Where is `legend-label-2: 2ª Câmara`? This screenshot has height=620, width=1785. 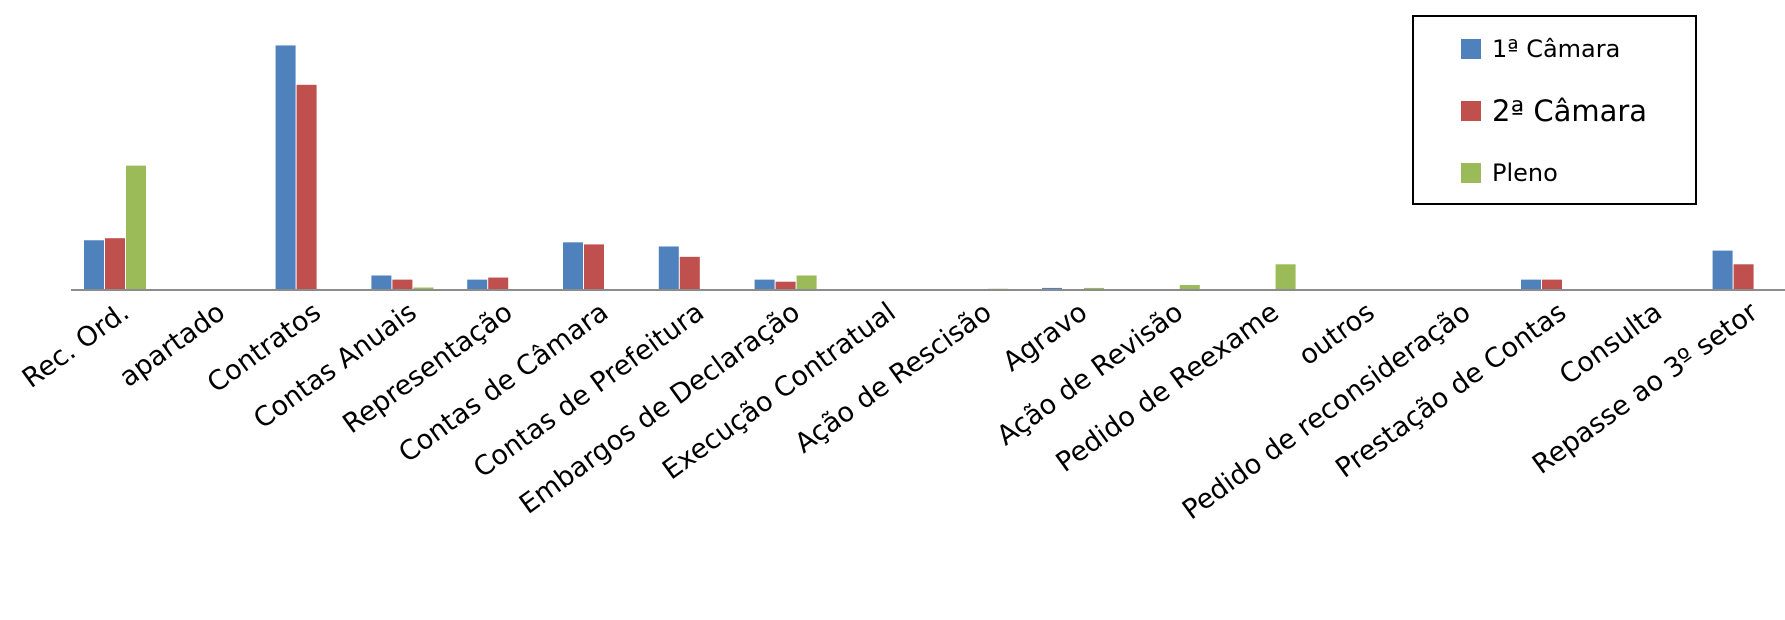 legend-label-2: 2ª Câmara is located at coordinates (1569, 111).